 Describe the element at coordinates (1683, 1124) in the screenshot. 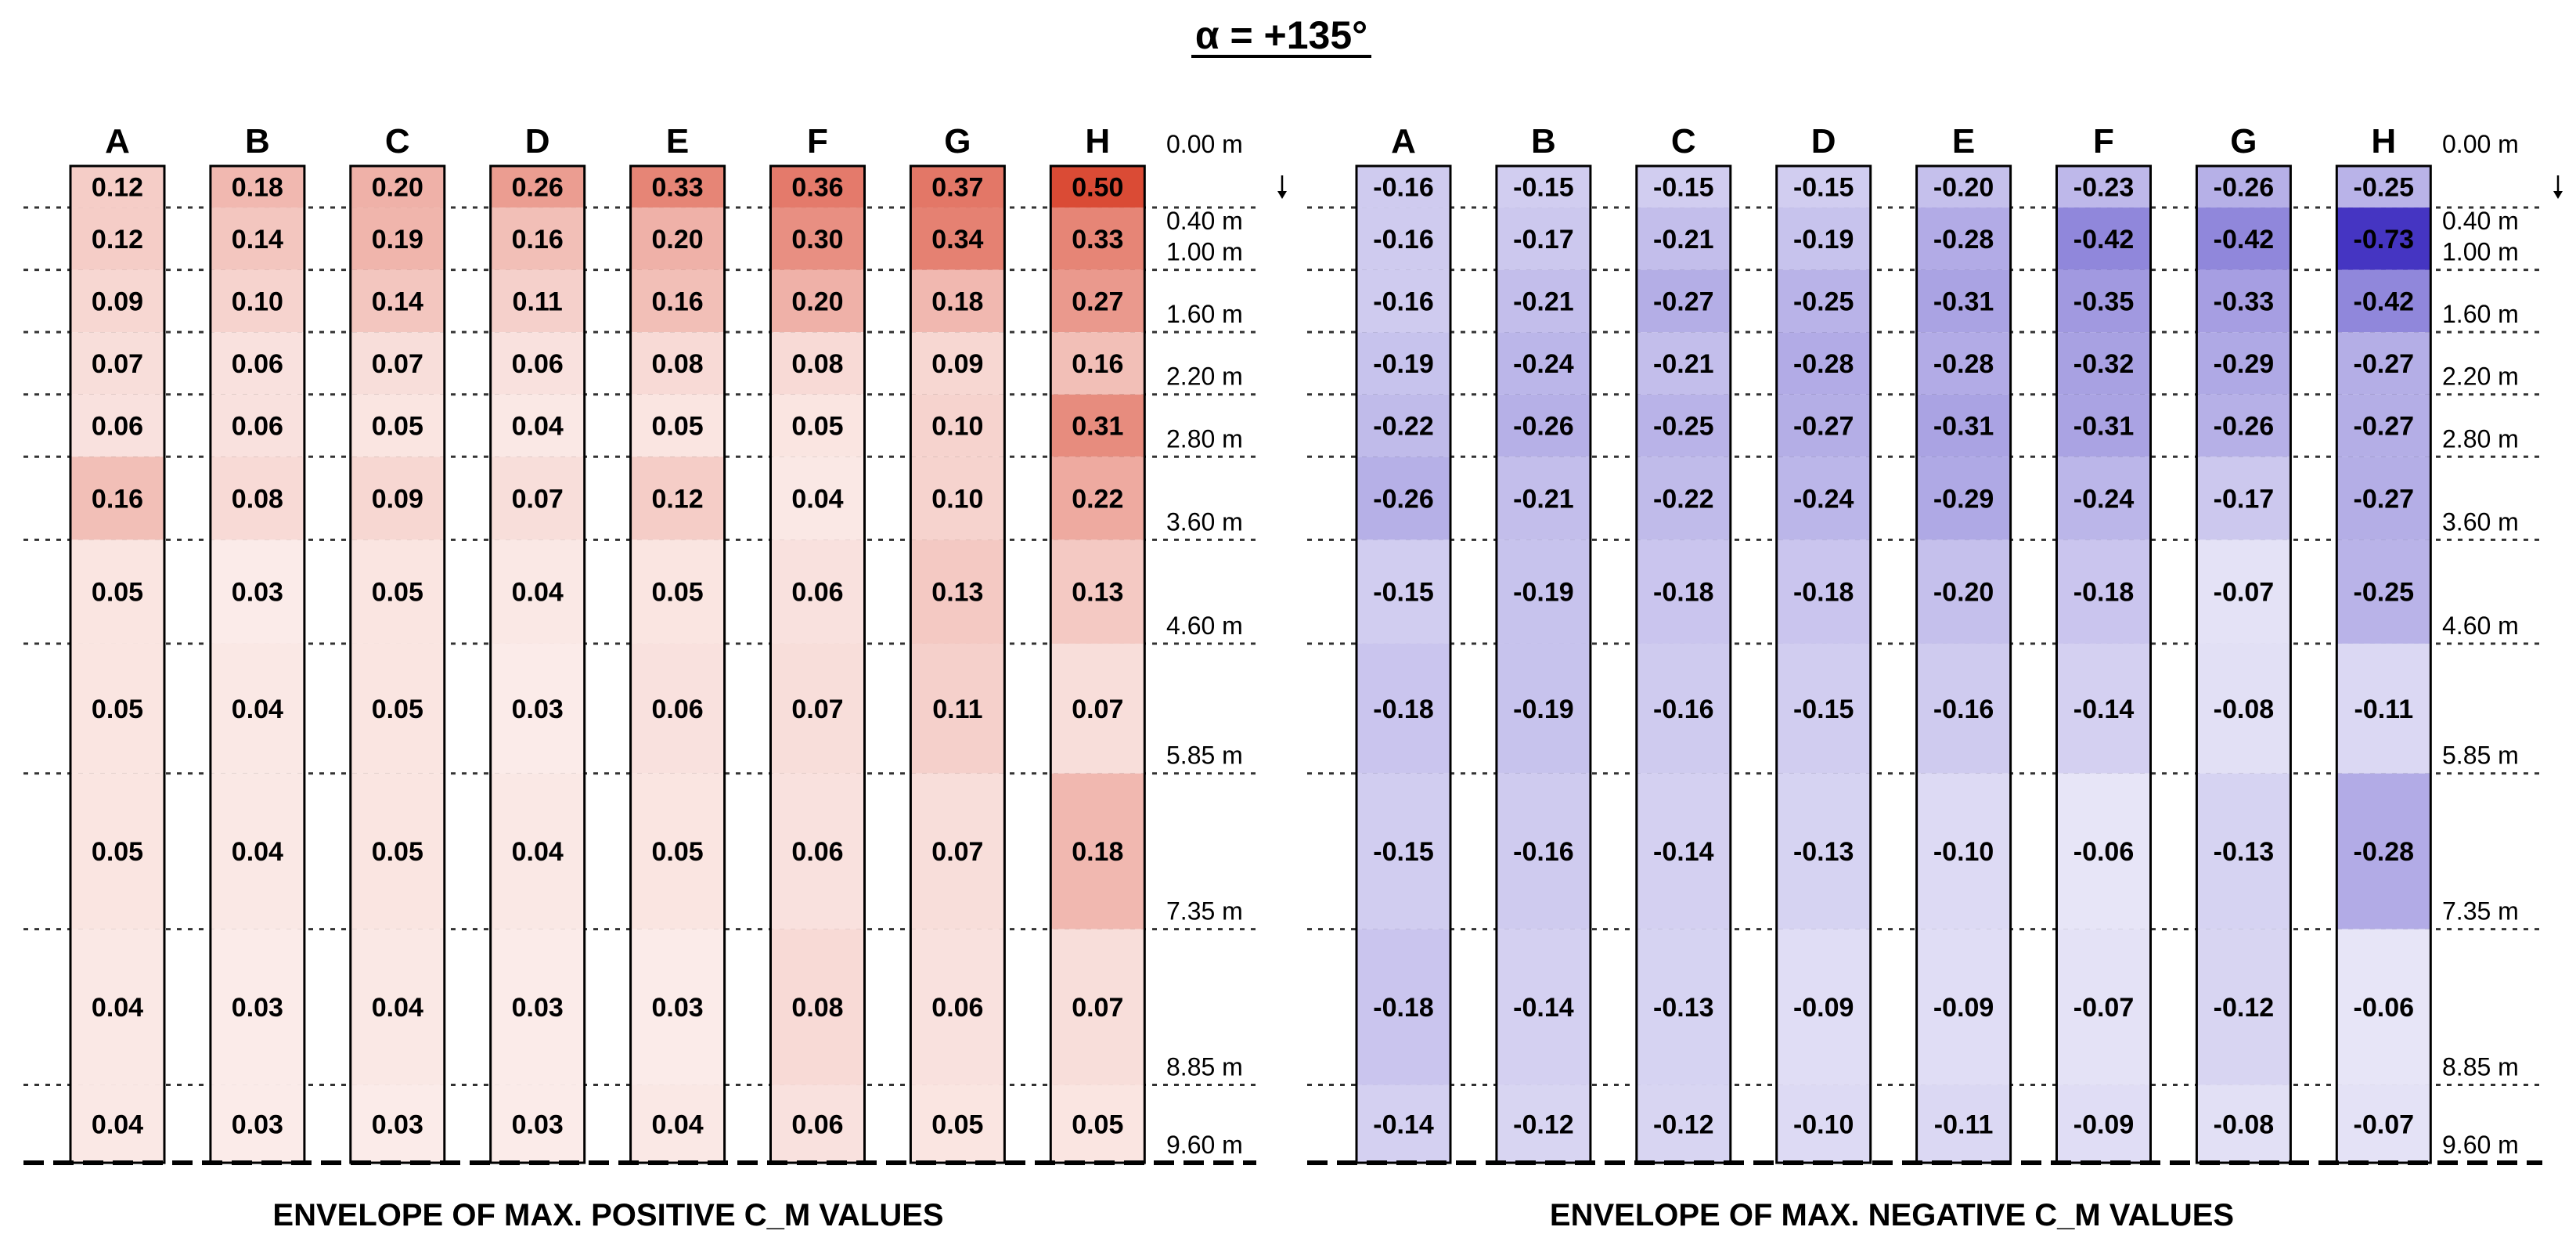

I see `cell-value: -0.12` at that location.